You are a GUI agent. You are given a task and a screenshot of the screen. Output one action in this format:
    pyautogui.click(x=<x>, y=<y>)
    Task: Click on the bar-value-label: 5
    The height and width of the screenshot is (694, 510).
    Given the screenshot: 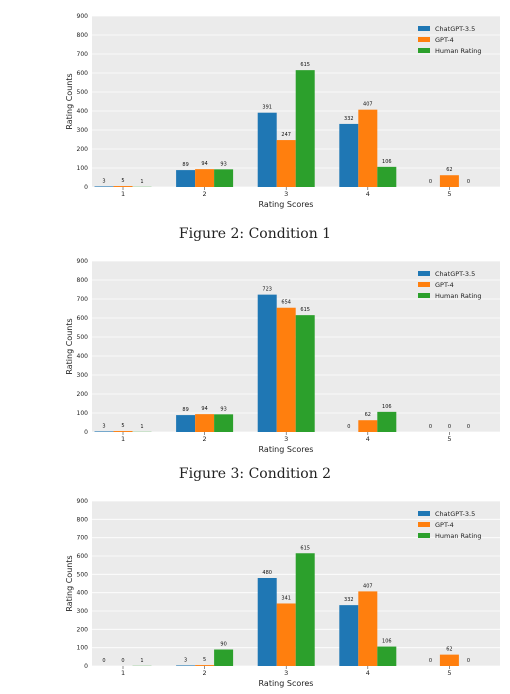 What is the action you would take?
    pyautogui.click(x=204, y=660)
    